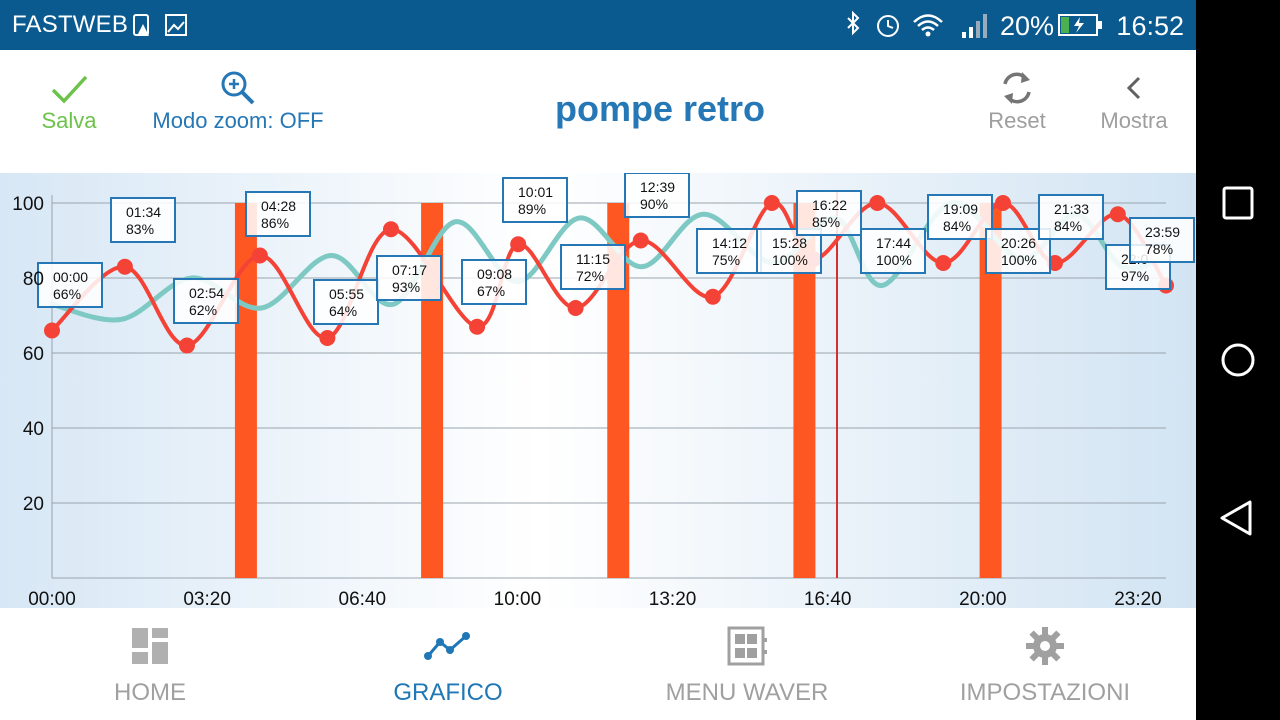 The width and height of the screenshot is (1280, 720). I want to click on battery-percent: 20%, so click(1026, 26).